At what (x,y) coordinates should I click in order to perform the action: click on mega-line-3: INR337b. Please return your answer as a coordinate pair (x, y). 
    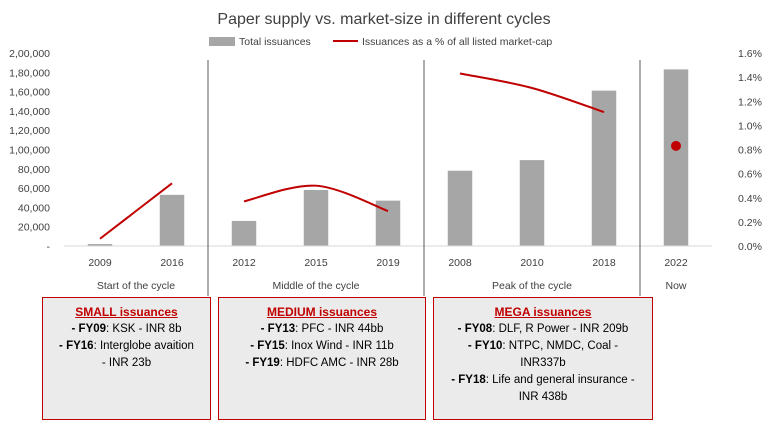
    Looking at the image, I should click on (543, 363).